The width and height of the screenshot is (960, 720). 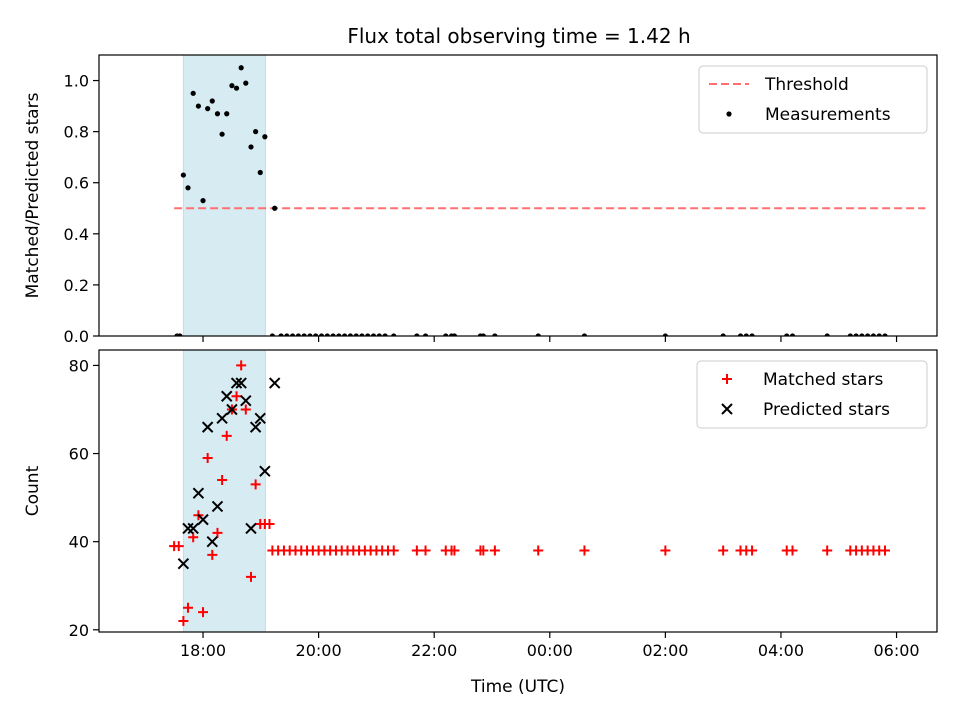 I want to click on x-tick-label: 20:00, so click(x=319, y=650).